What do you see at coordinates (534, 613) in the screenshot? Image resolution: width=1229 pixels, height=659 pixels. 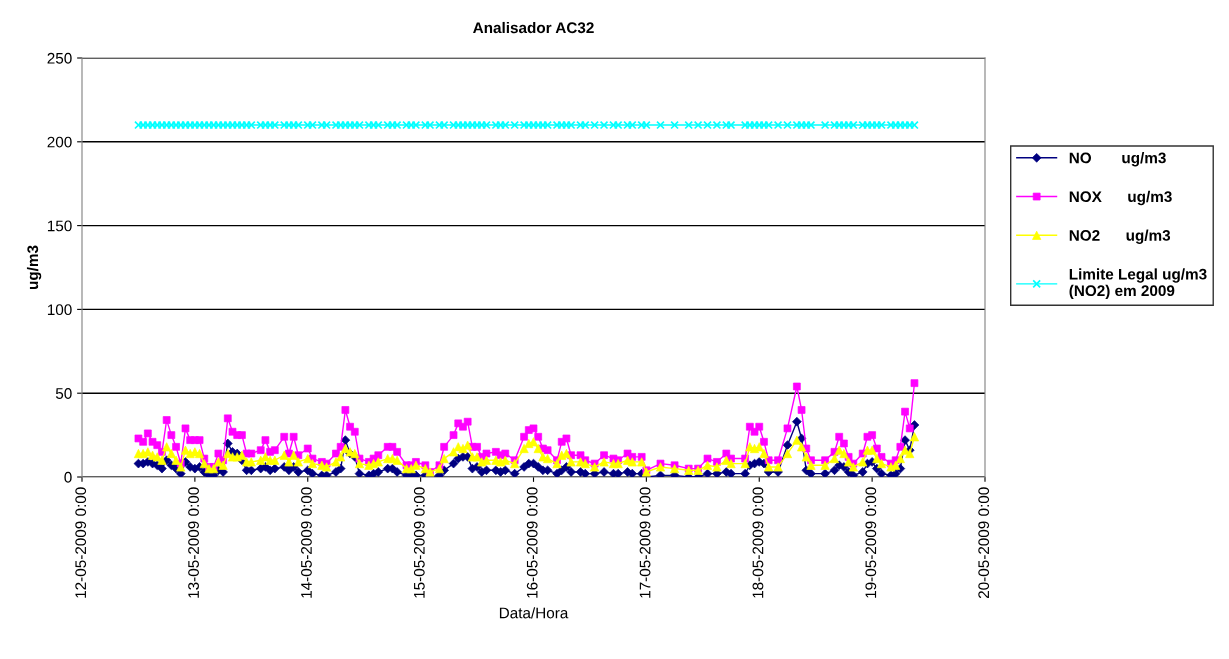 I see `x-axis-title: Data/Hora` at bounding box center [534, 613].